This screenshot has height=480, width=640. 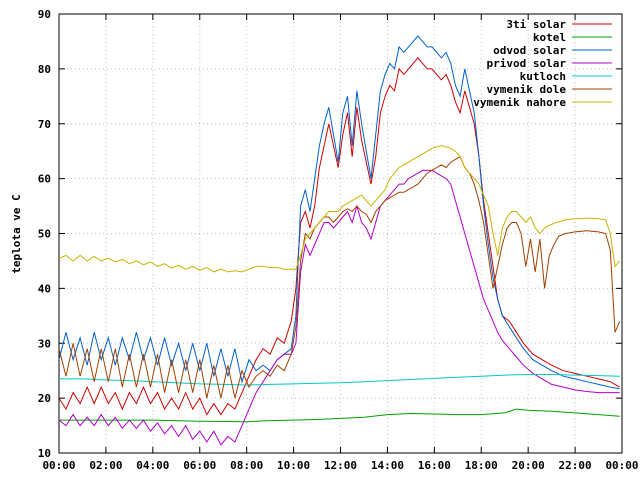 I want to click on x-tick-label: 10:00, so click(x=293, y=465).